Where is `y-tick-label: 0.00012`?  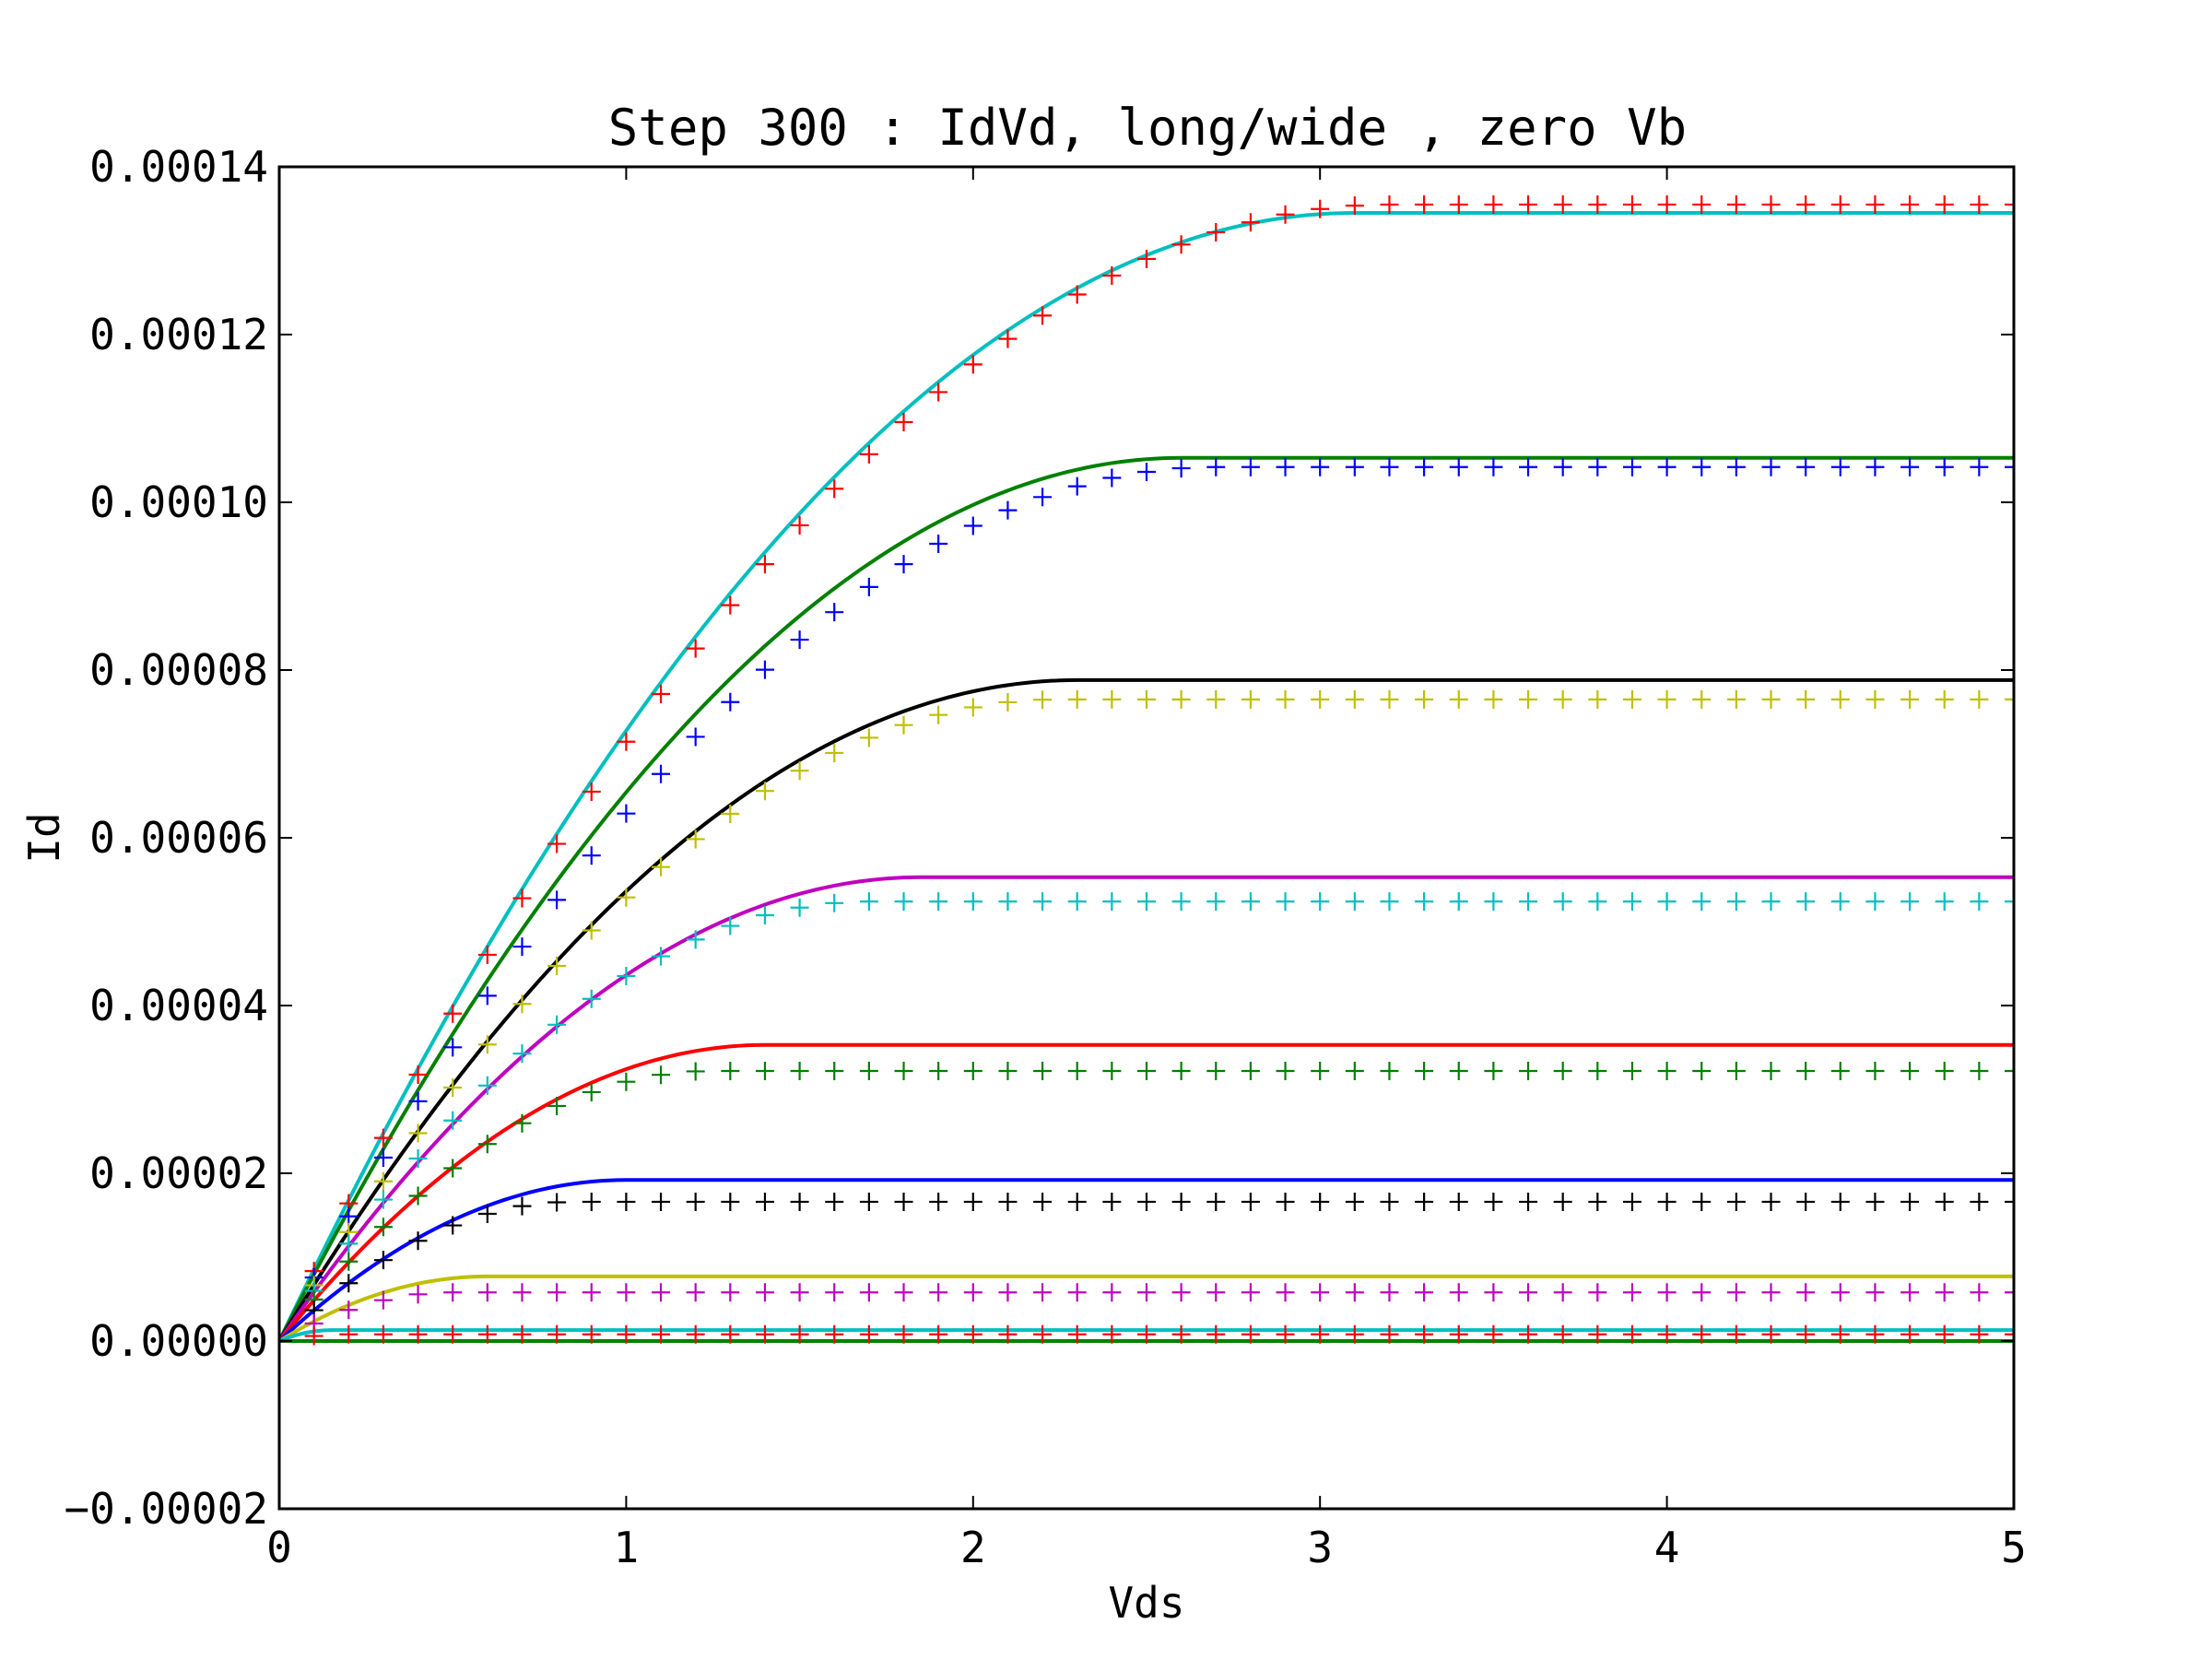 y-tick-label: 0.00012 is located at coordinates (178, 334).